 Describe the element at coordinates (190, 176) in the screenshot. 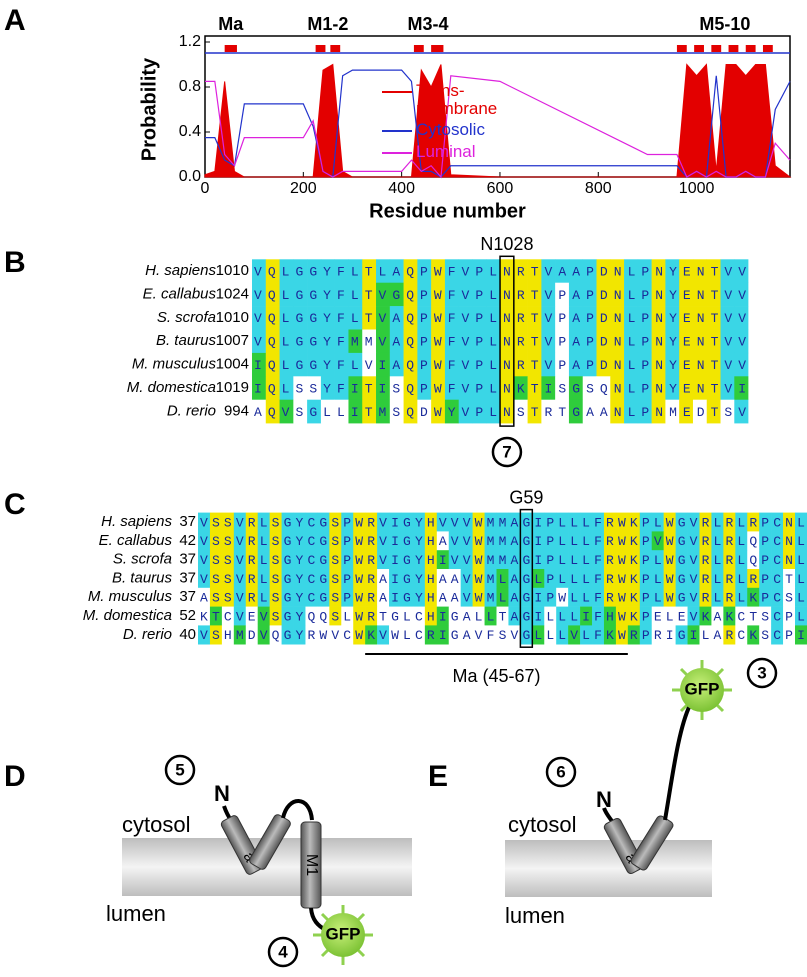

I see `y-tick-label: 0.0` at that location.